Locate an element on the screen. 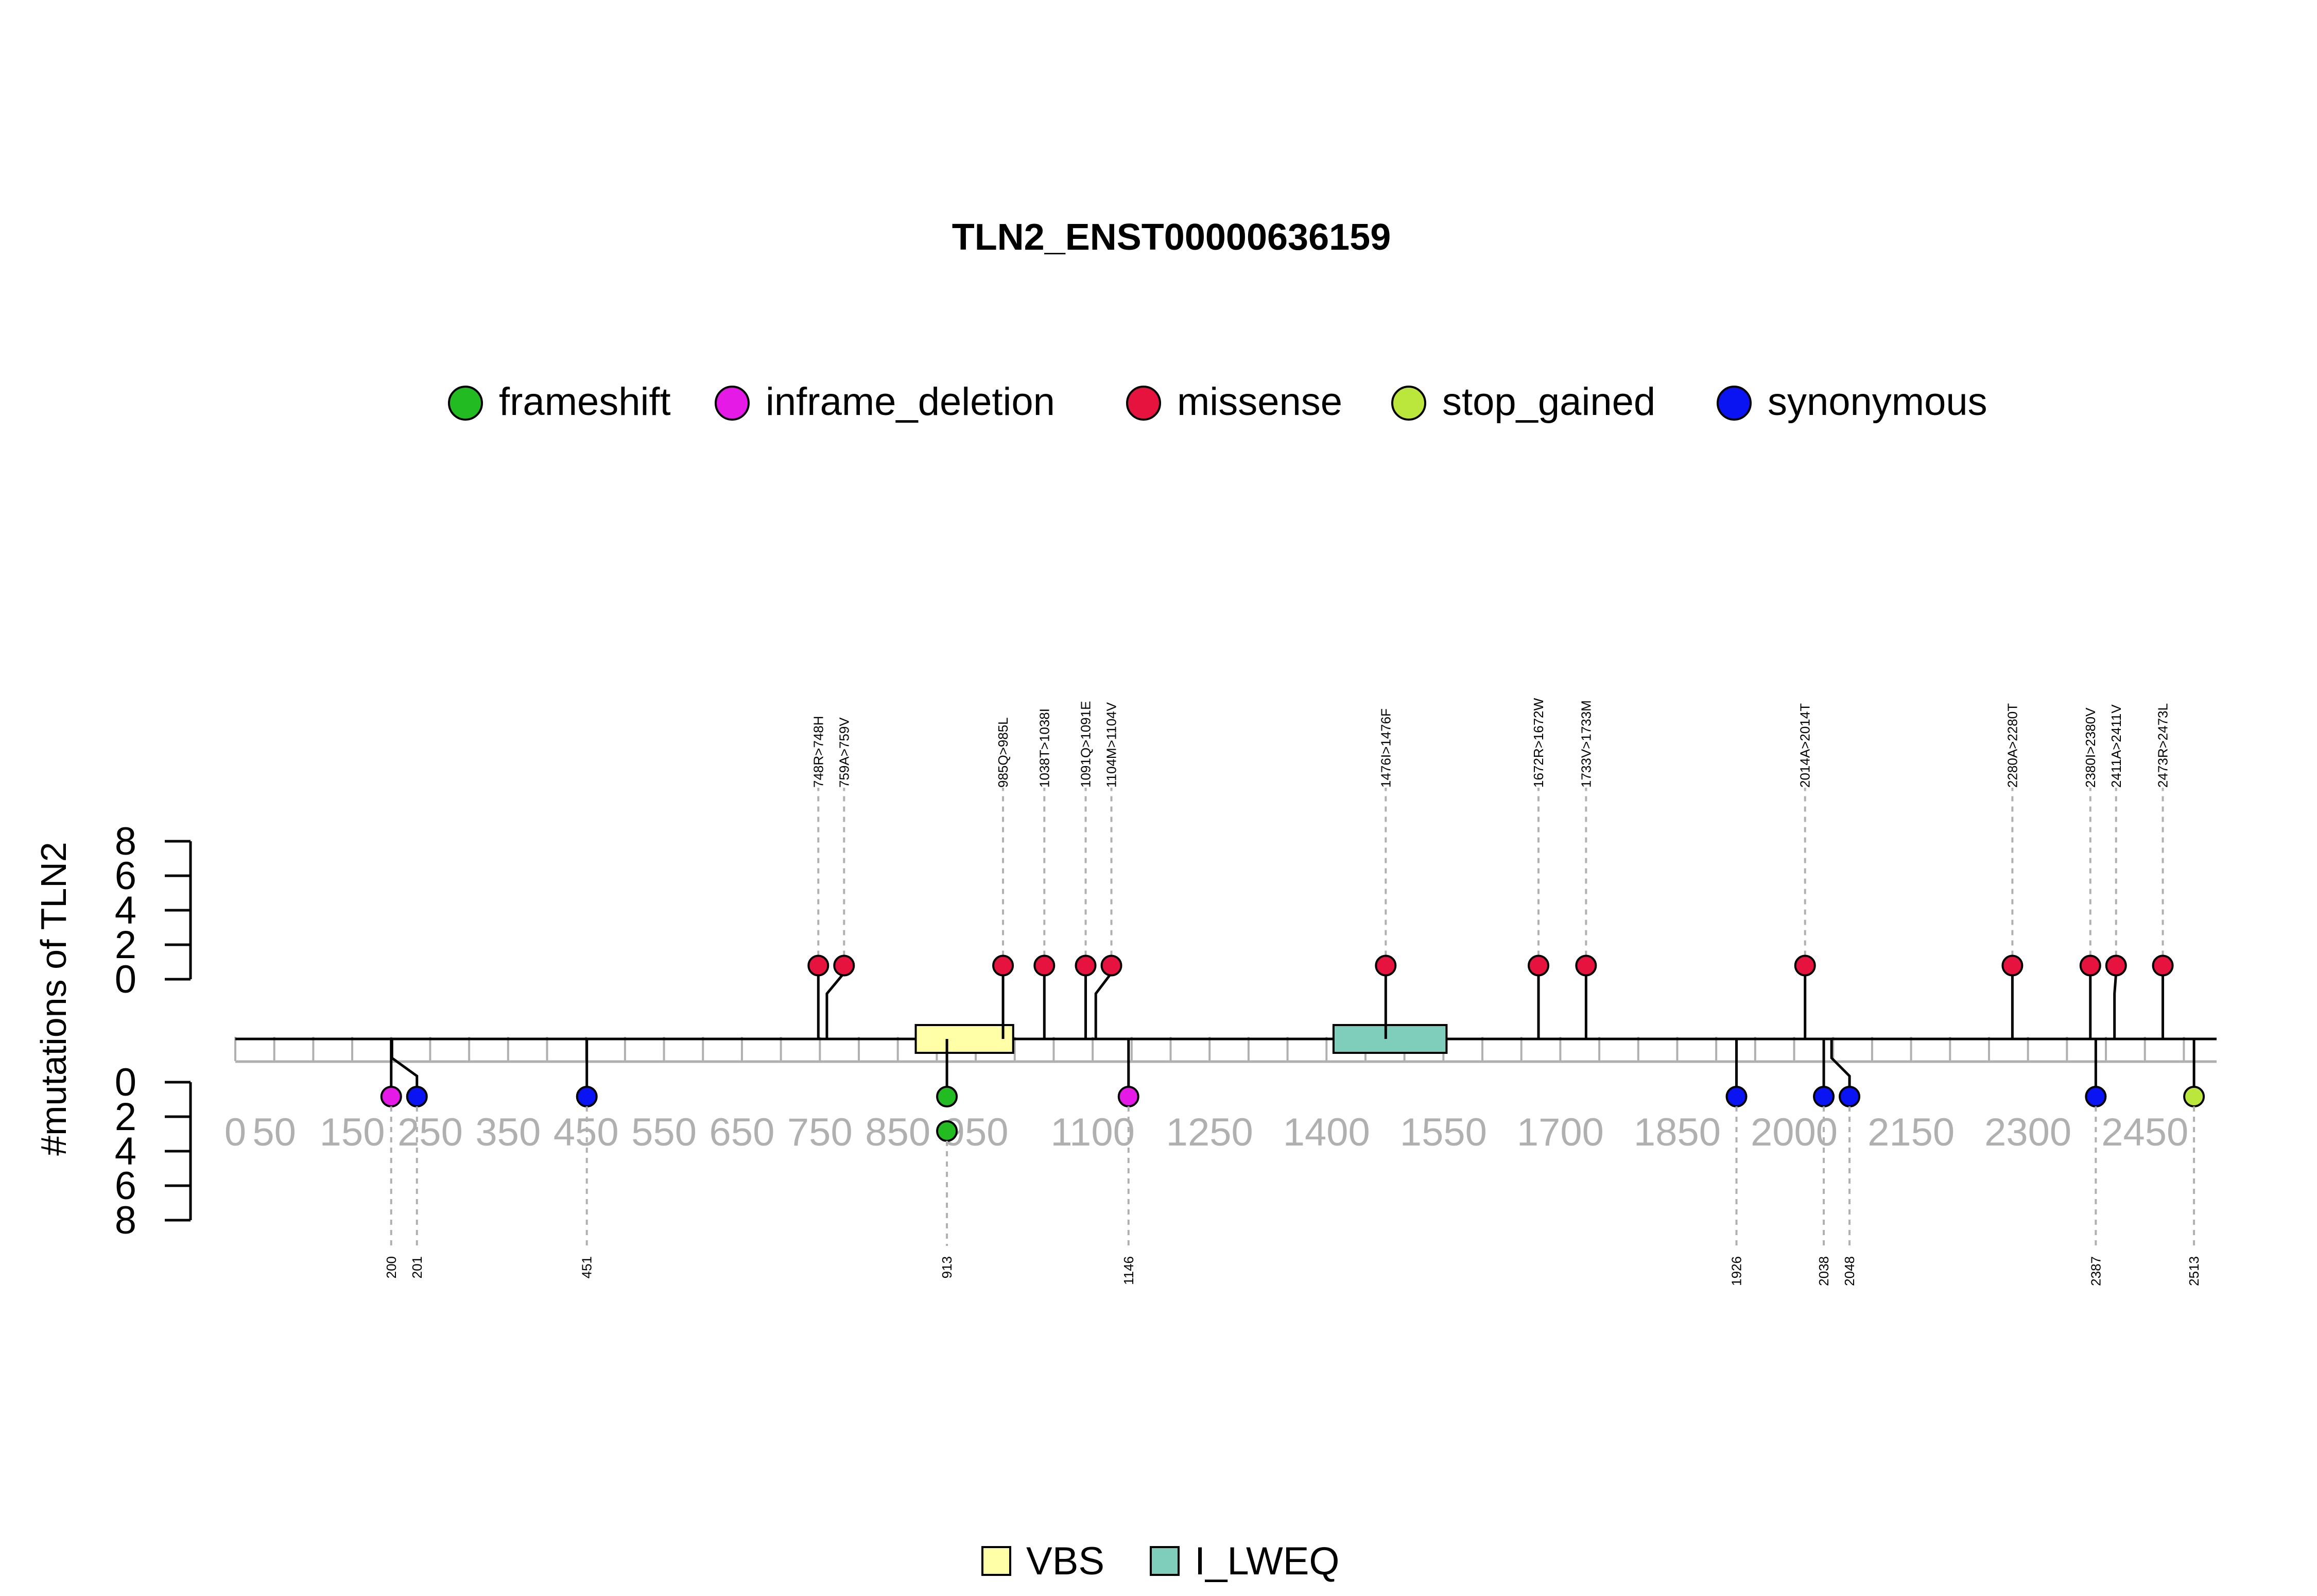 The height and width of the screenshot is (1596, 2317). legend-label-frameshift: frameshift is located at coordinates (585, 402).